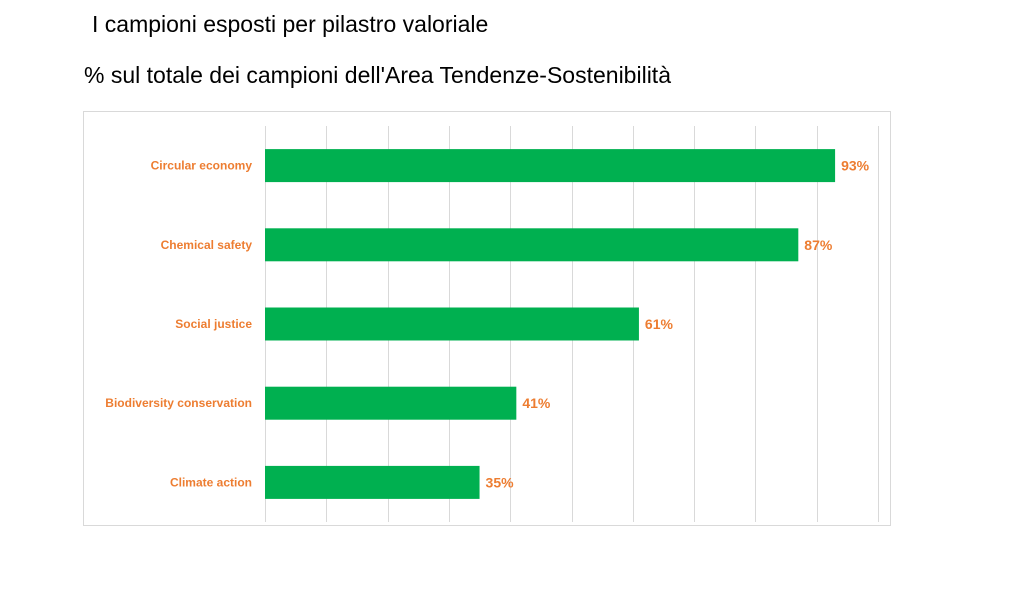 This screenshot has width=1024, height=592. Describe the element at coordinates (178, 403) in the screenshot. I see `category-label: Biodiversity conservation` at that location.